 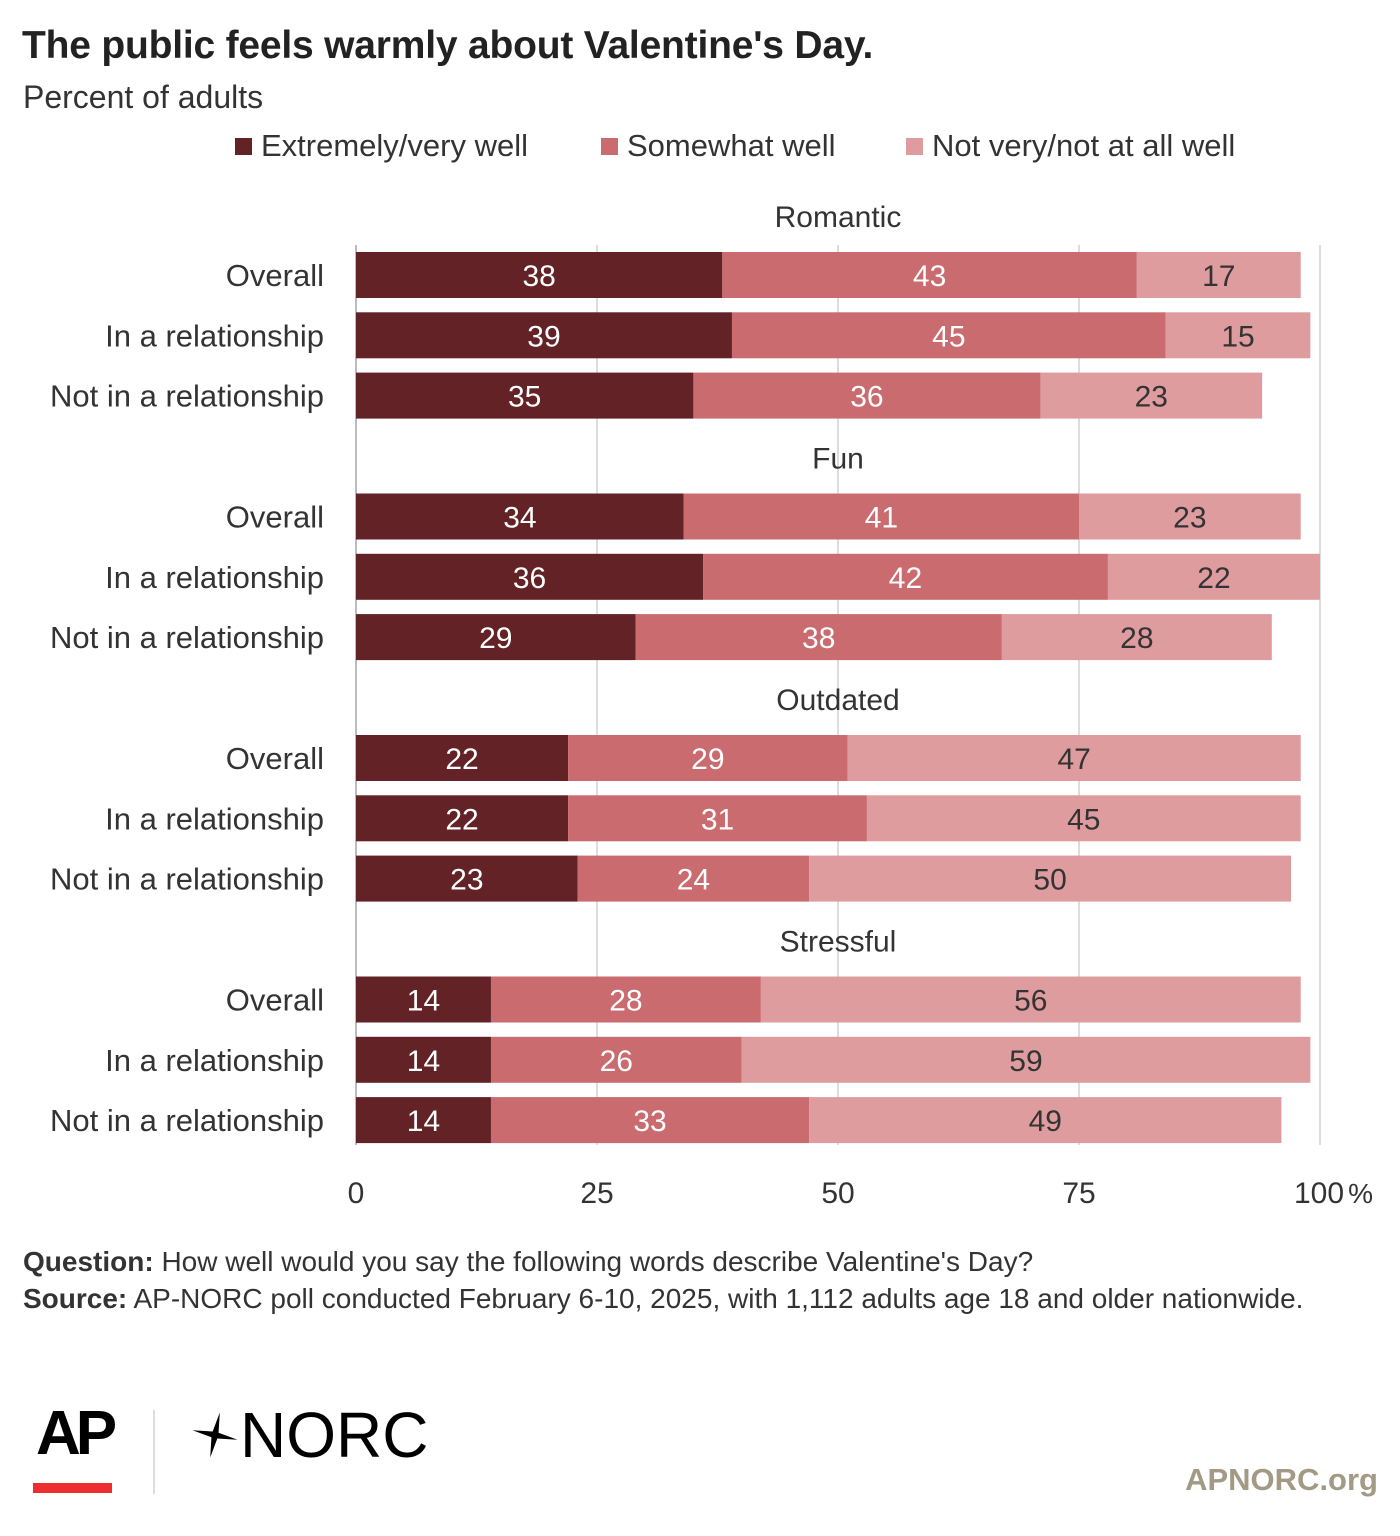 What do you see at coordinates (1333, 1193) in the screenshot?
I see `tick-label: 100%` at bounding box center [1333, 1193].